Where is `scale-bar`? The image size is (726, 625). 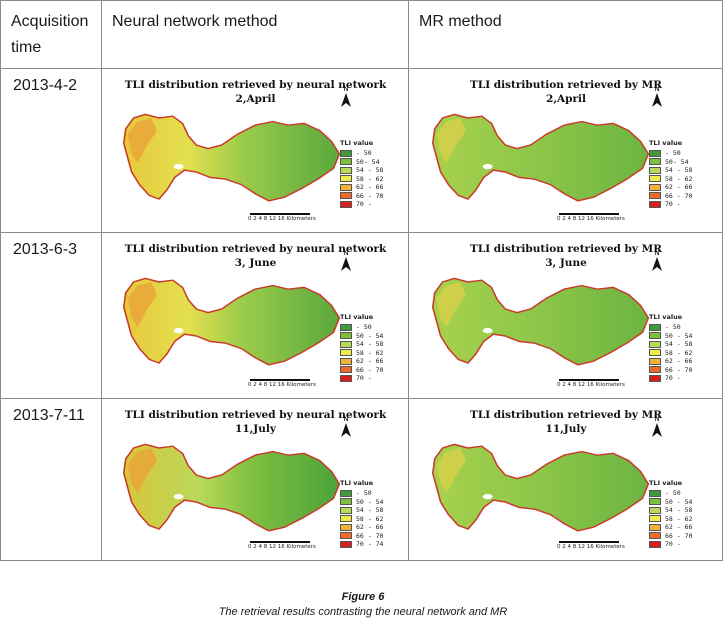
scale-bar is located at coordinates (589, 214).